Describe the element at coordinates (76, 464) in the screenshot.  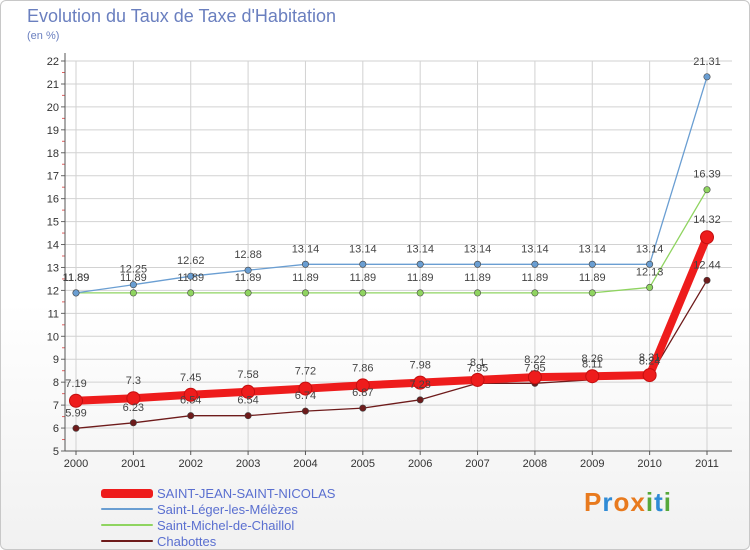
I see `x-tick-label: 2000` at that location.